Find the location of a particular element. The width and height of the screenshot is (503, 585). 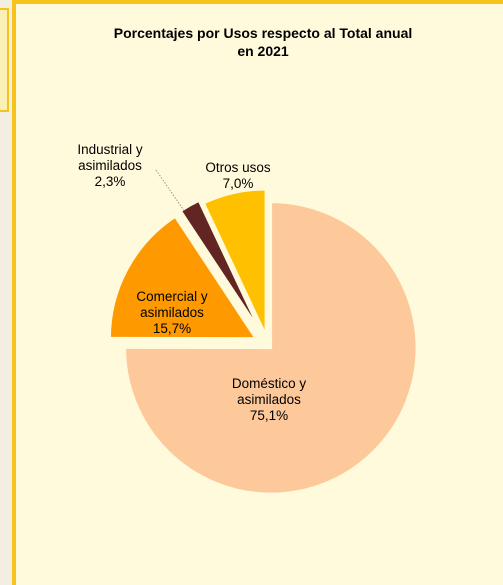

slice-label-domestico: Doméstico y asimilados 75,1% is located at coordinates (269, 399).